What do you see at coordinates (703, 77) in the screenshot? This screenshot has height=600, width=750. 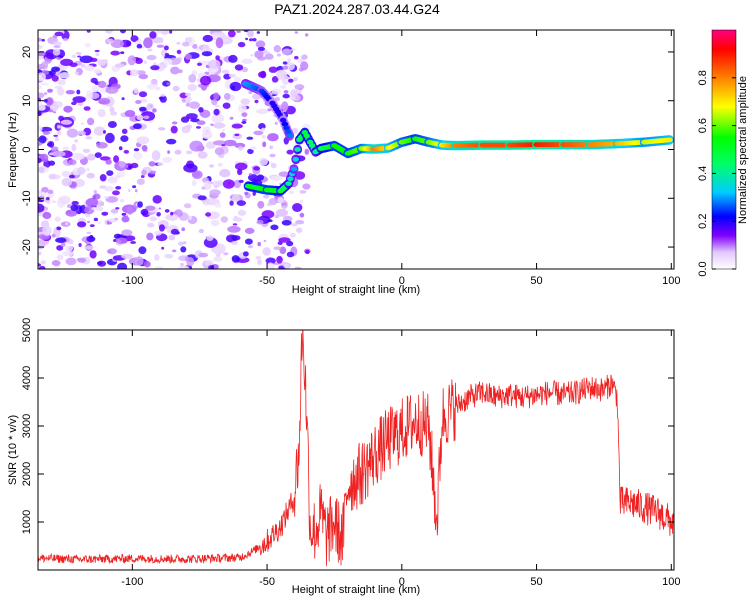 I see `colorbar-tick-label: 0.8` at bounding box center [703, 77].